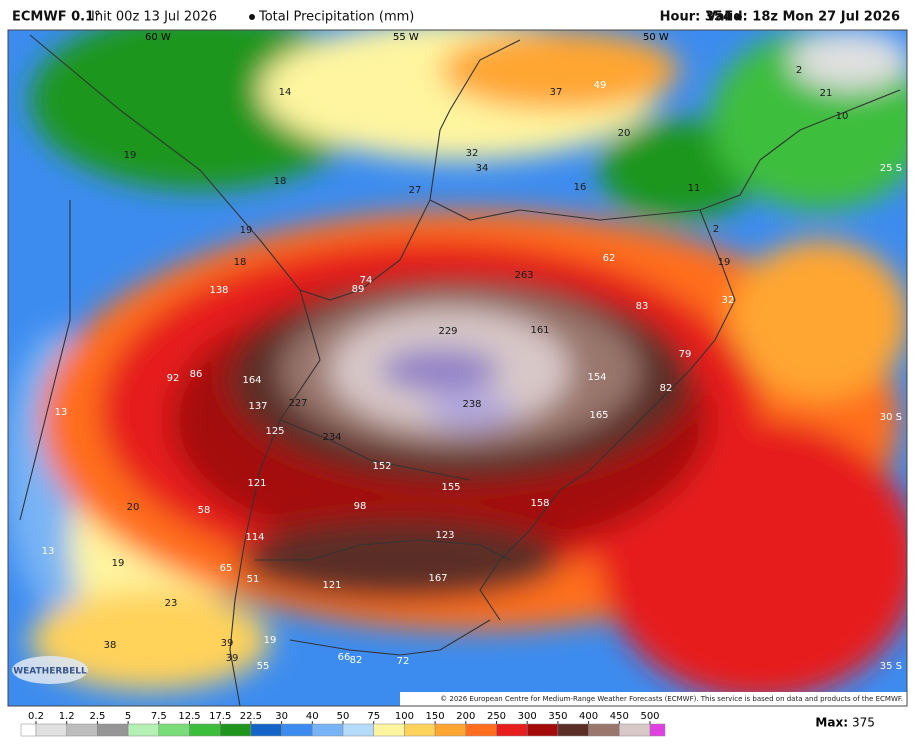 This screenshot has width=914, height=750. What do you see at coordinates (891, 168) in the screenshot?
I see `latitude-label: 25 S` at bounding box center [891, 168].